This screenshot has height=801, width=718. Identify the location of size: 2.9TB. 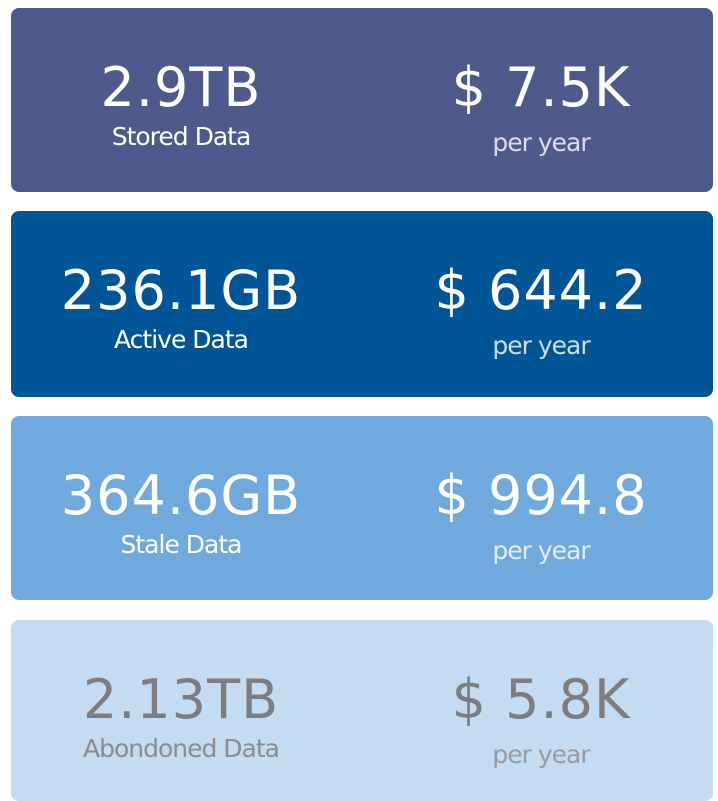
(181, 87).